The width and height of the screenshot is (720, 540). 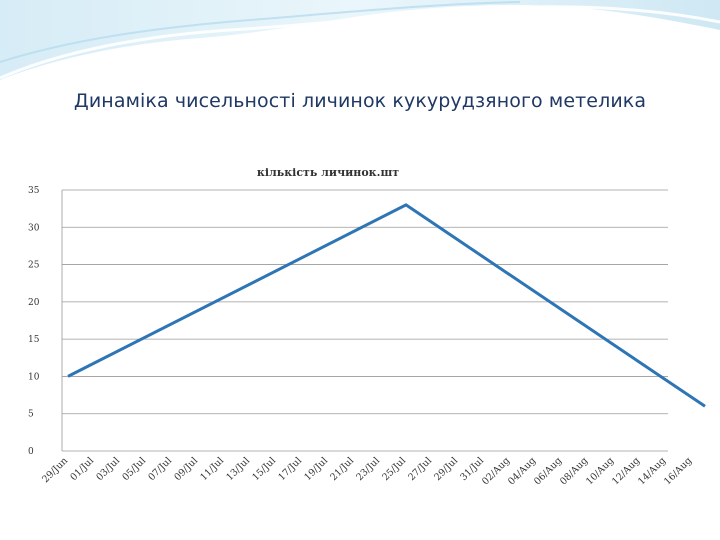 What do you see at coordinates (496, 471) in the screenshot?
I see `x-tick-label: 02/Aug` at bounding box center [496, 471].